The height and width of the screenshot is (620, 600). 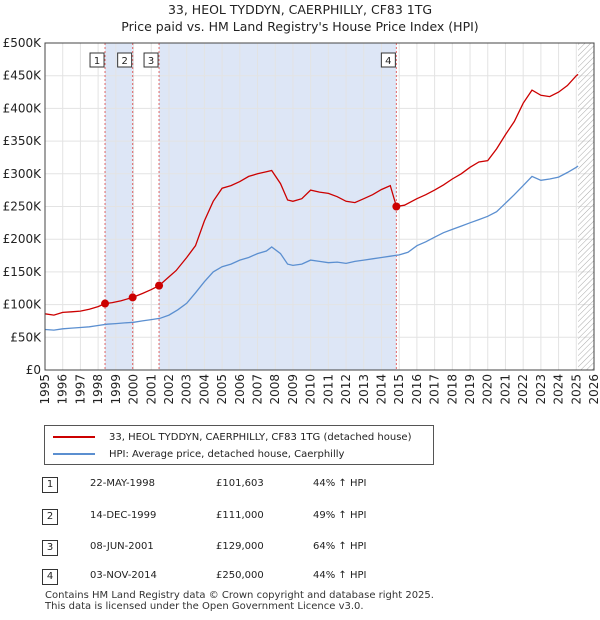 I want to click on y-tick-label: £150K, so click(x=23, y=272).